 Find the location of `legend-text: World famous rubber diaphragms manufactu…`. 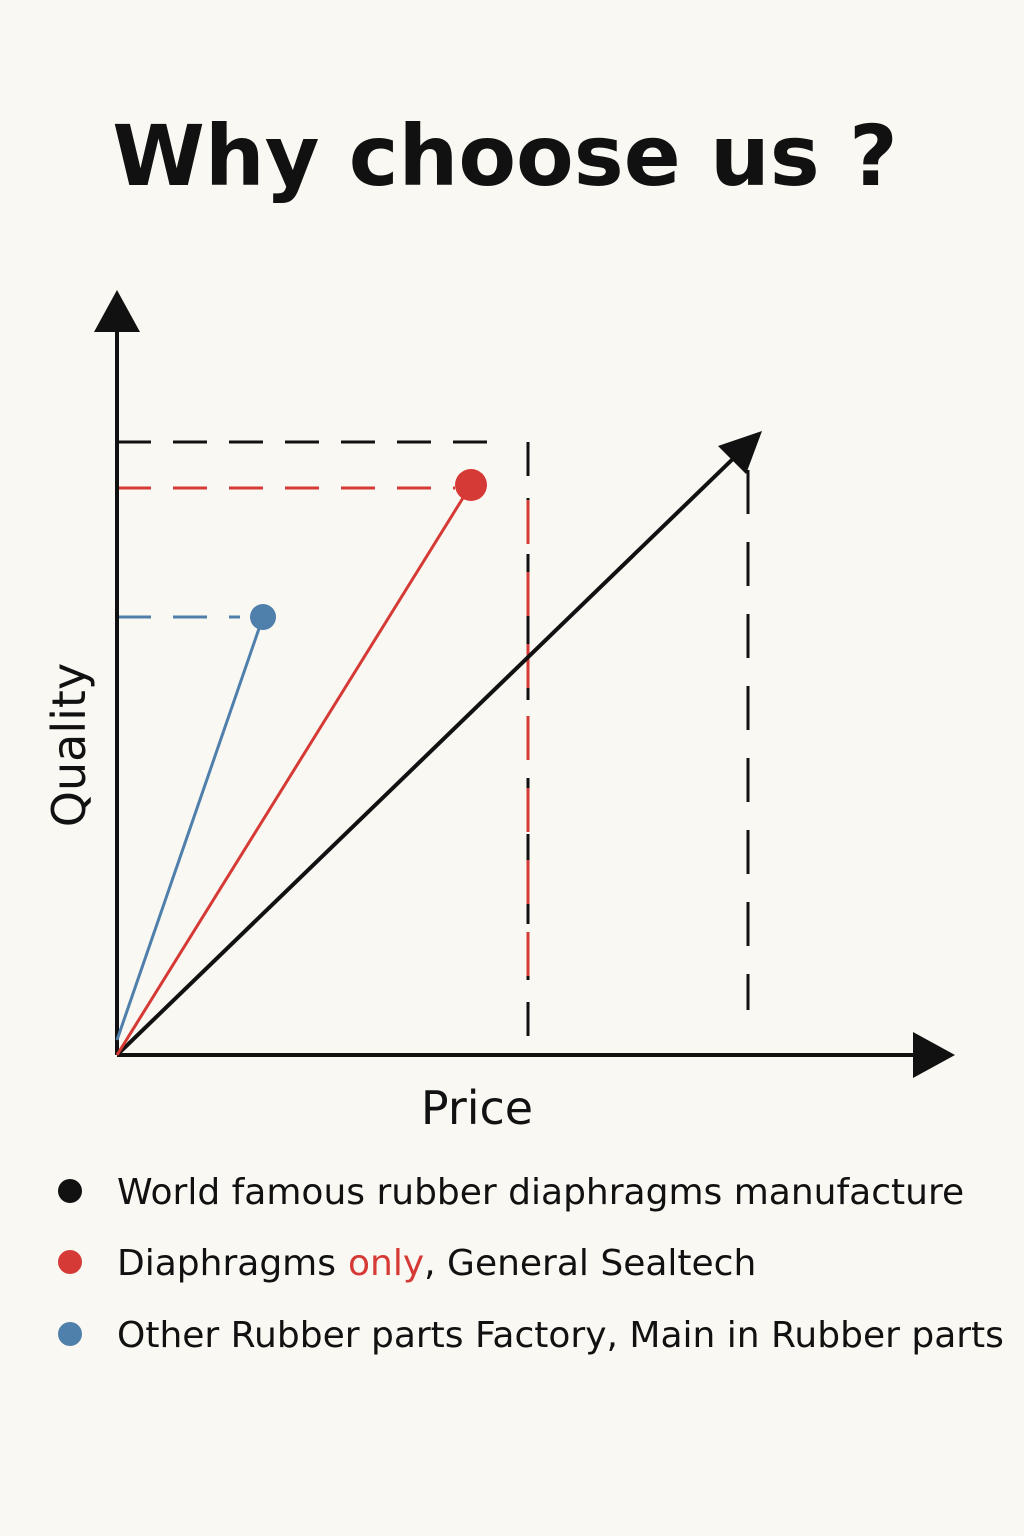

legend-text: World famous rubber diaphragms manufactu… is located at coordinates (540, 1192).